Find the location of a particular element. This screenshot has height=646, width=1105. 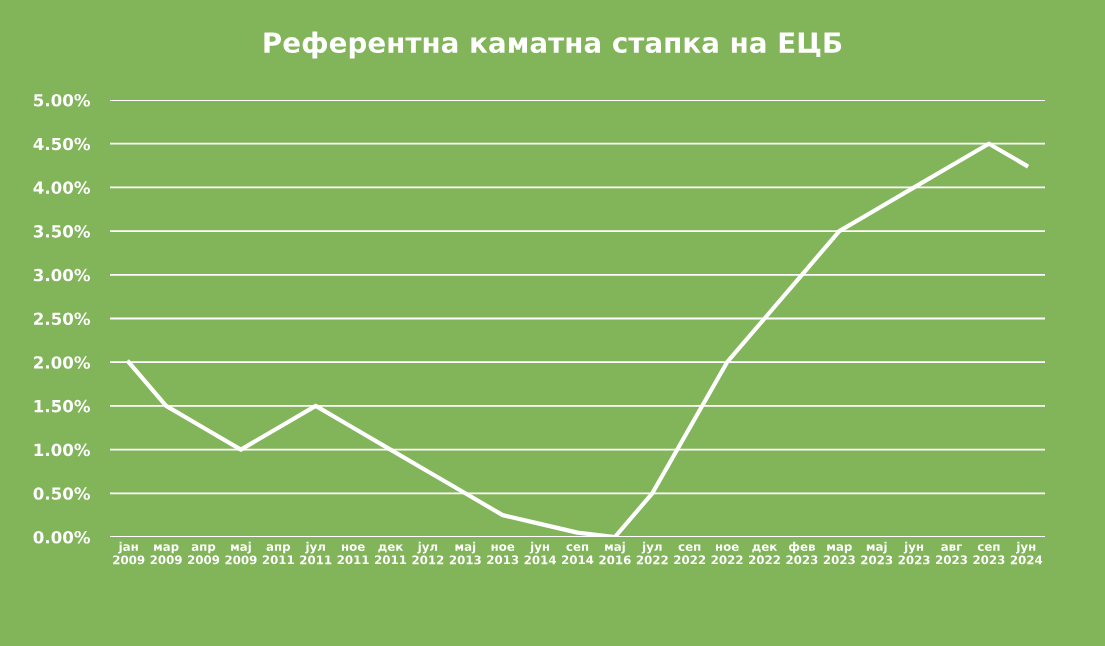

x-tick-label: фев 2023 is located at coordinates (802, 553).